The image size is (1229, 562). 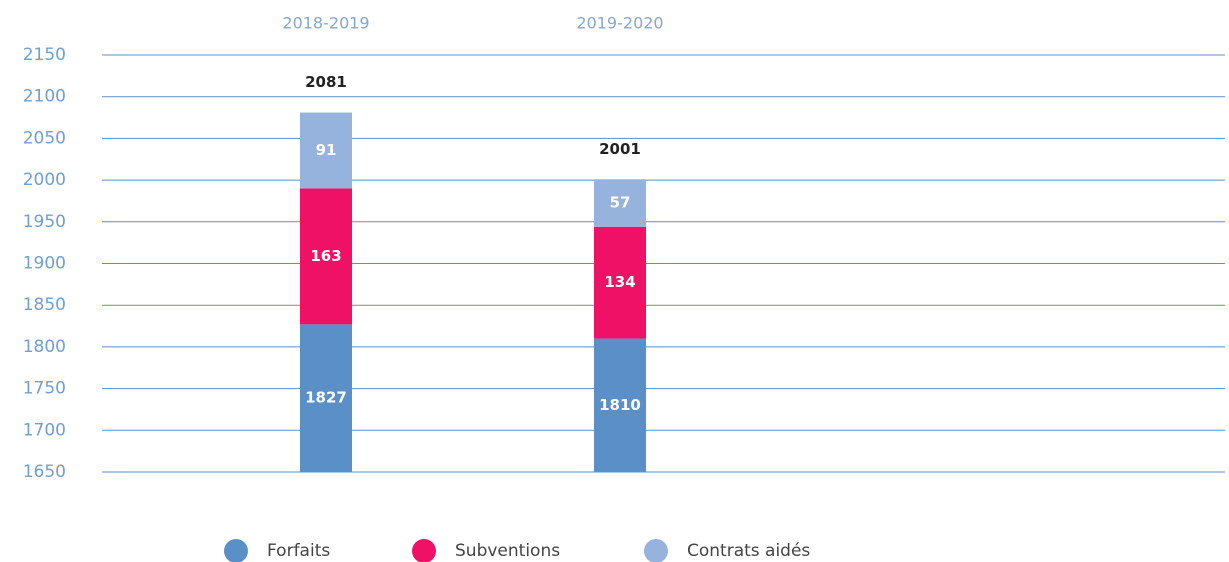 What do you see at coordinates (44, 55) in the screenshot?
I see `y-tick-label: 2150` at bounding box center [44, 55].